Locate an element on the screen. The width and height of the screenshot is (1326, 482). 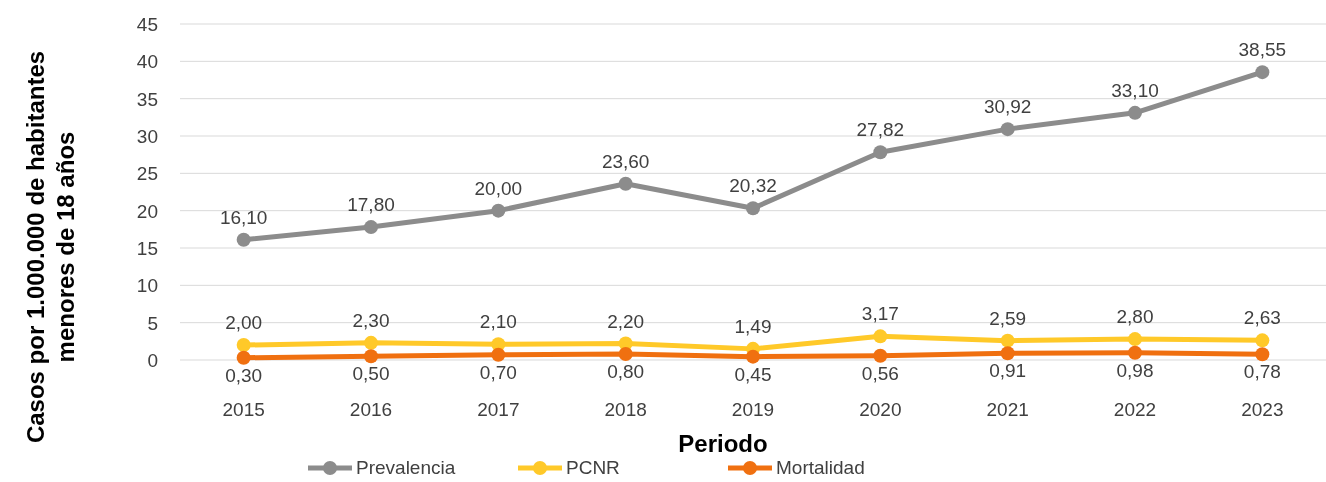
data-label: 27,82 is located at coordinates (880, 130).